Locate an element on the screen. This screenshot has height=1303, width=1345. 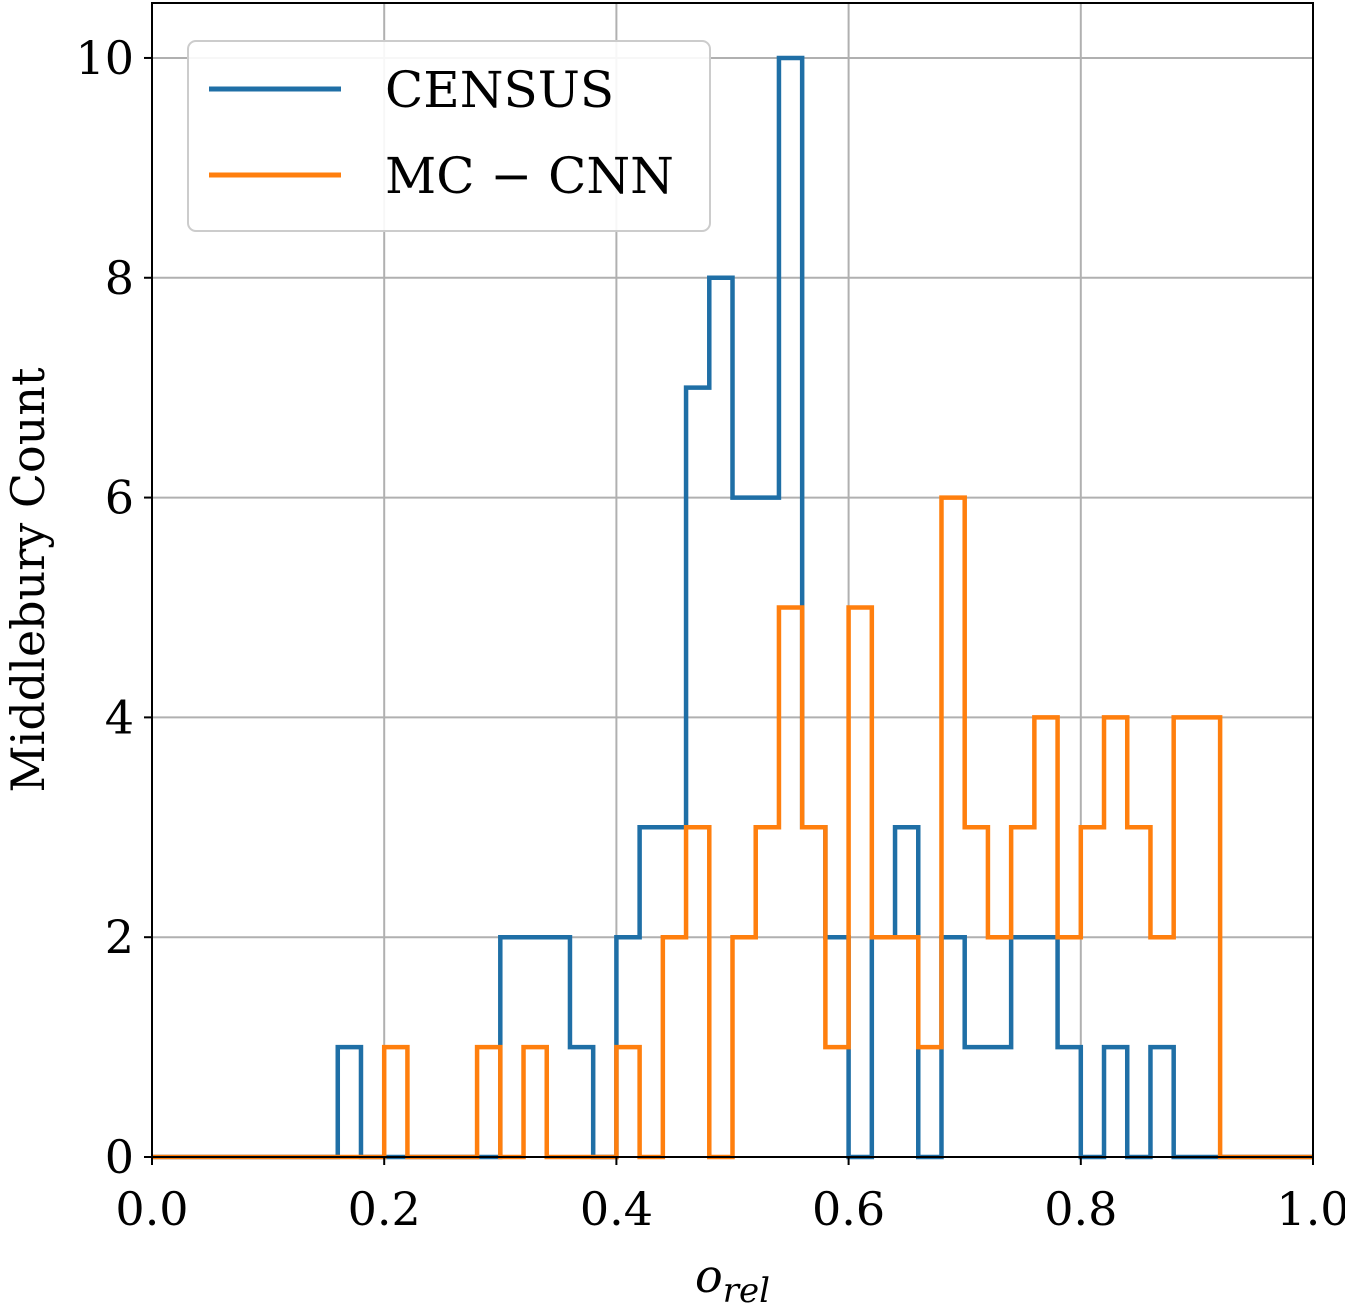
x-tick-label: 0.6 is located at coordinates (848, 1209).